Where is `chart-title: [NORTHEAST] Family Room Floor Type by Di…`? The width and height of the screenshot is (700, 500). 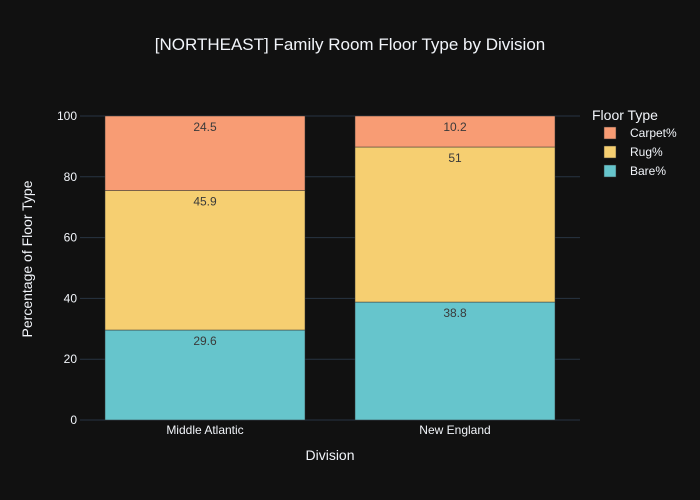 chart-title: [NORTHEAST] Family Room Floor Type by Di… is located at coordinates (350, 44).